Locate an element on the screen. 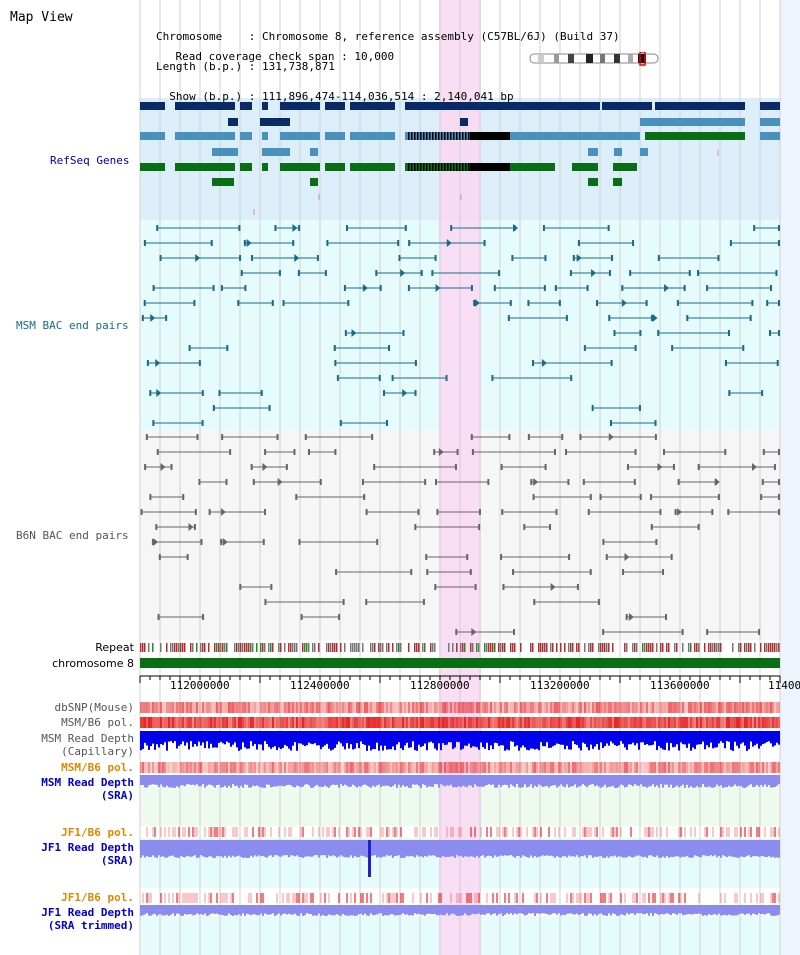 This screenshot has height=955, width=800. msm-read-depth-sra-label: MSM Read Depth (SRA) is located at coordinates (87, 789).